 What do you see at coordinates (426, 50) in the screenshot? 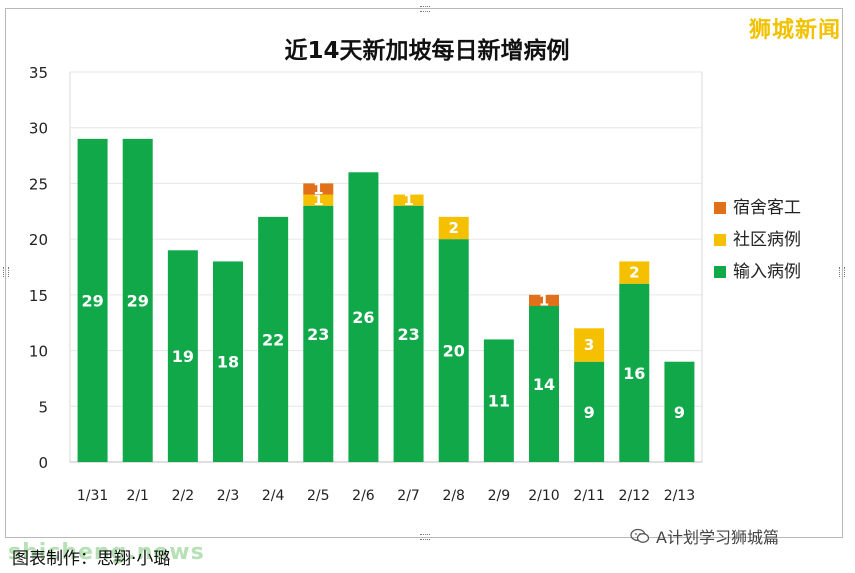
I see `chart-title: 近14天新加坡每日新增病例` at bounding box center [426, 50].